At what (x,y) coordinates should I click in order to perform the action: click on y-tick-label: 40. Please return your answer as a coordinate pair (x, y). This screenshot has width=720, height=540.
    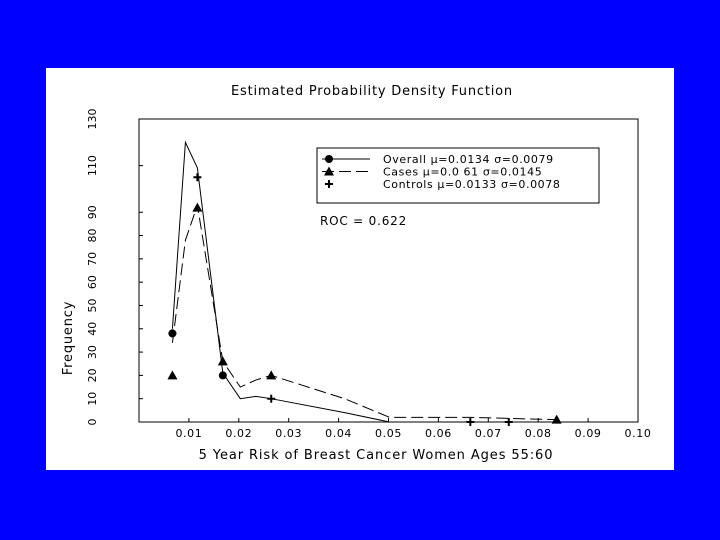
    Looking at the image, I should click on (92, 329).